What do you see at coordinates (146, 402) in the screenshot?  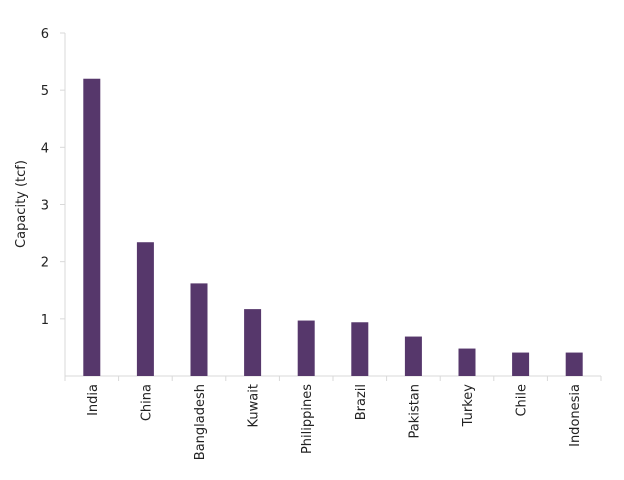 I see `x-tick-label: China` at bounding box center [146, 402].